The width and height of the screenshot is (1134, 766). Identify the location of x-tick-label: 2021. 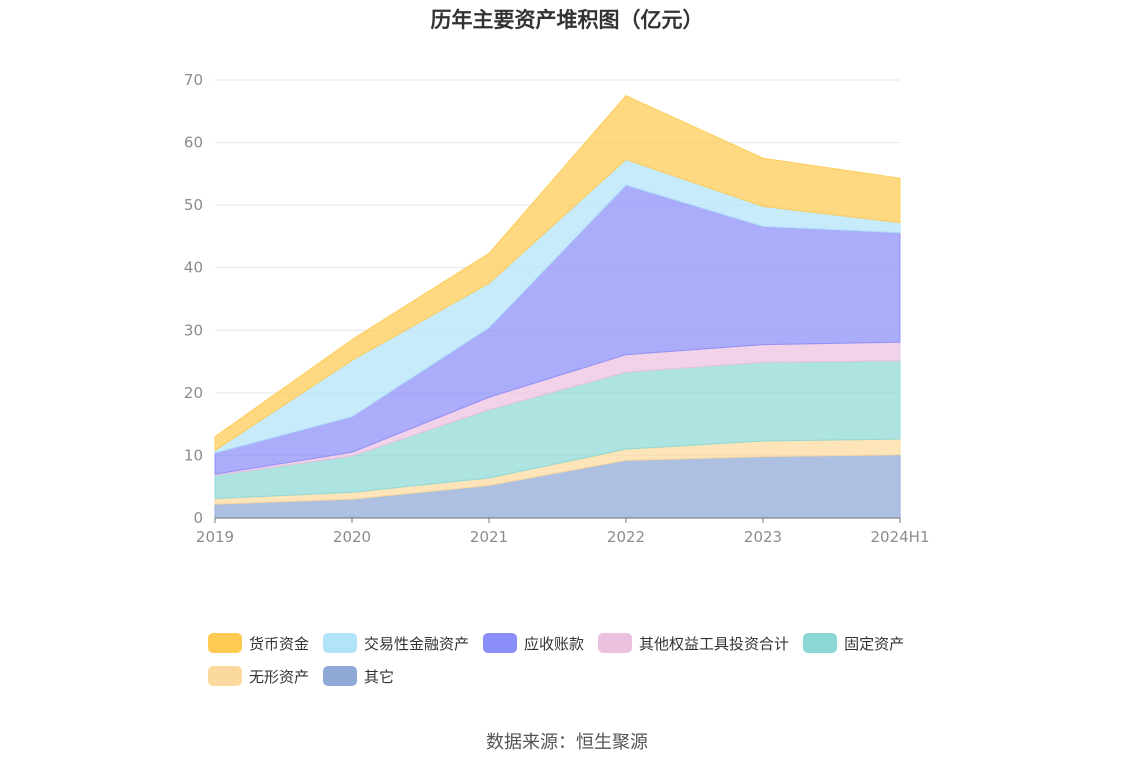
(489, 537).